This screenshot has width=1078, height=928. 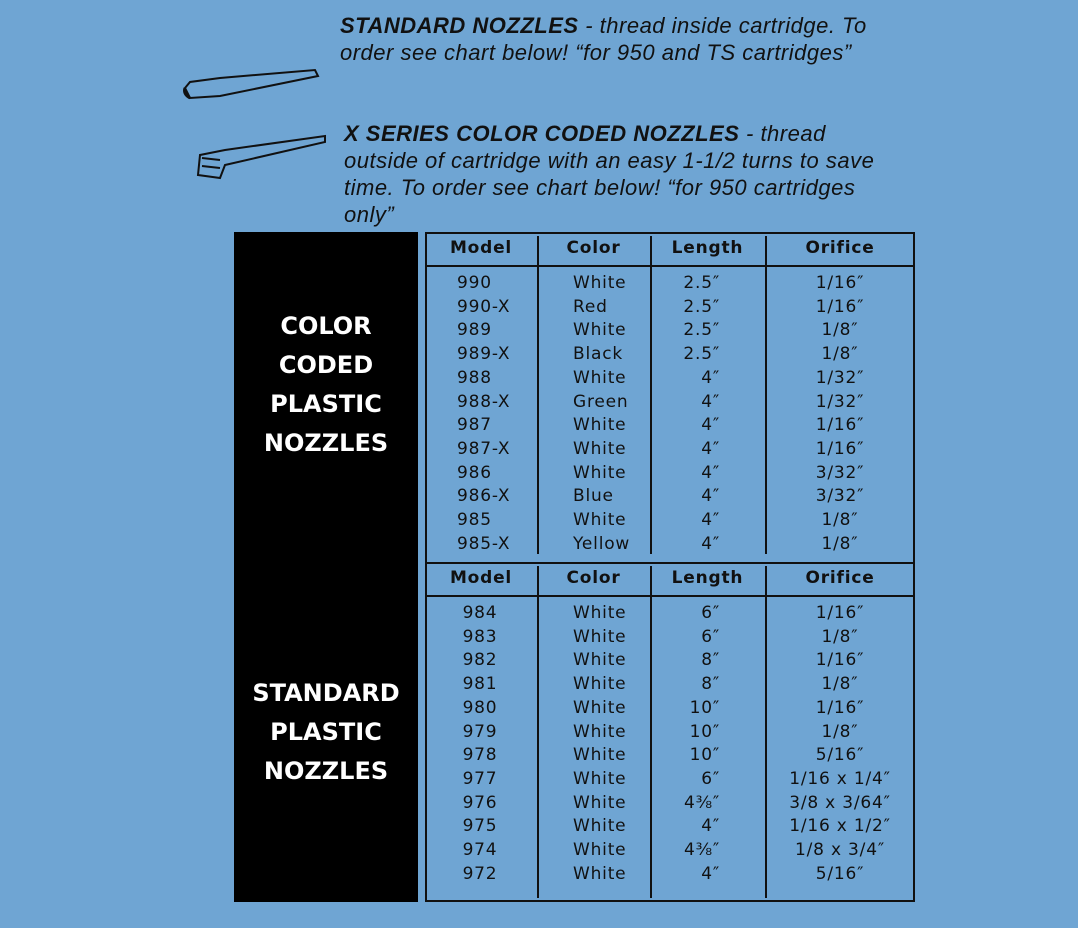 What do you see at coordinates (840, 472) in the screenshot?
I see `table-cell: 3/32″` at bounding box center [840, 472].